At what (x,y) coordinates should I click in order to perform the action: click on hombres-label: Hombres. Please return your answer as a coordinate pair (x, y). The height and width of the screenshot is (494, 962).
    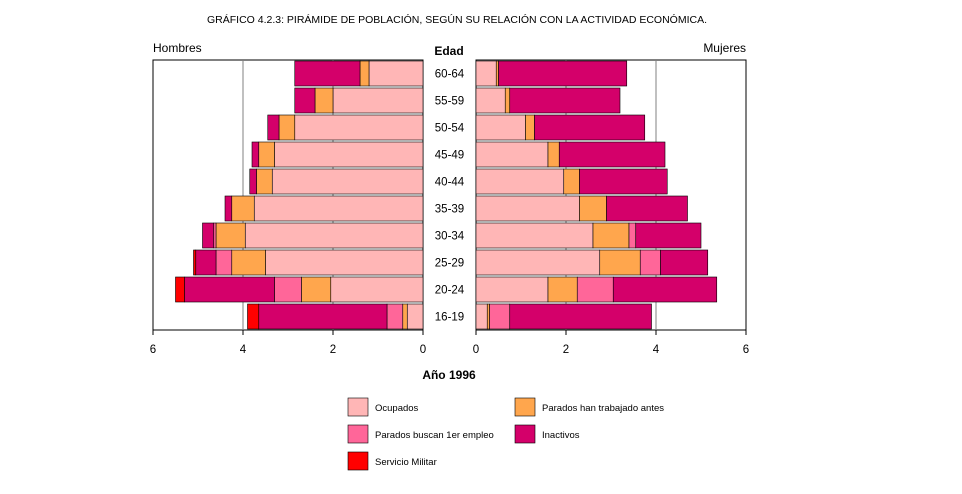
    Looking at the image, I should click on (177, 48).